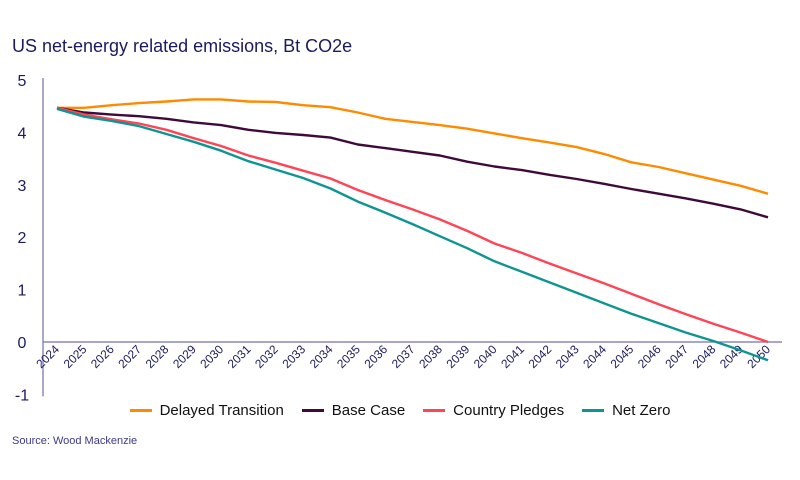  Describe the element at coordinates (157, 356) in the screenshot. I see `x-tick-label: 2028` at that location.